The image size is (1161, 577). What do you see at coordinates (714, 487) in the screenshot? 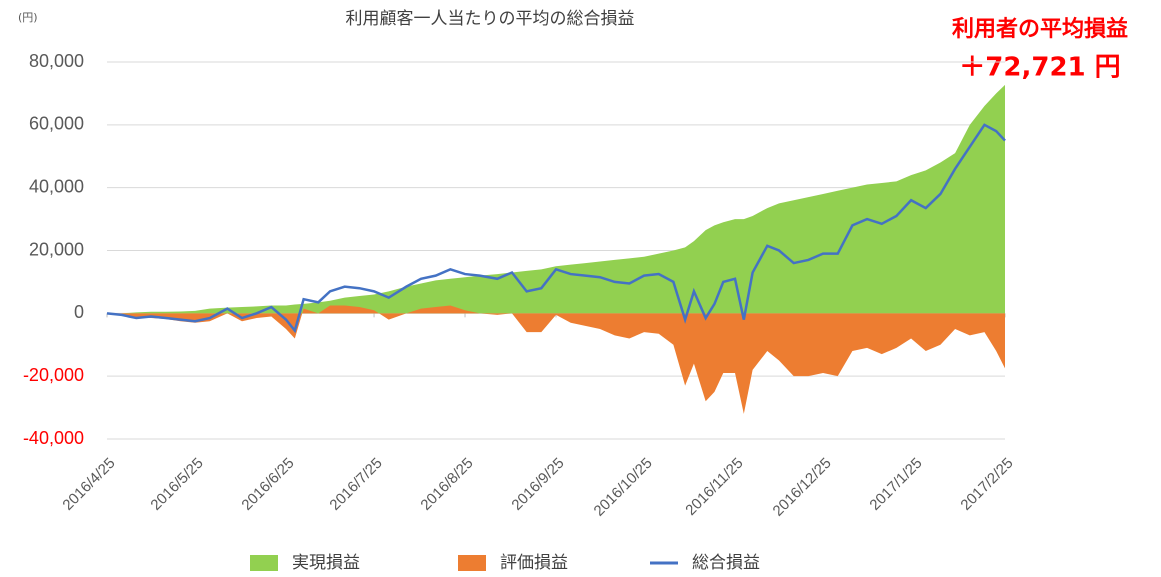
I see `x-tick-label: 2016/11/25` at bounding box center [714, 487].